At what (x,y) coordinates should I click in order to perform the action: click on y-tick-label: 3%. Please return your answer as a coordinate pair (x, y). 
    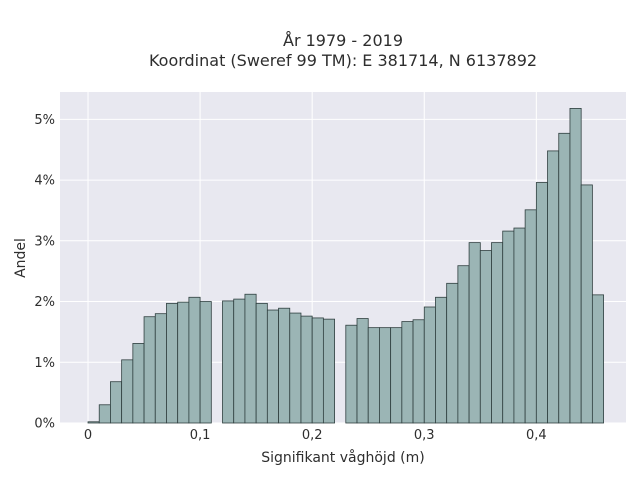
    Looking at the image, I should click on (44, 241).